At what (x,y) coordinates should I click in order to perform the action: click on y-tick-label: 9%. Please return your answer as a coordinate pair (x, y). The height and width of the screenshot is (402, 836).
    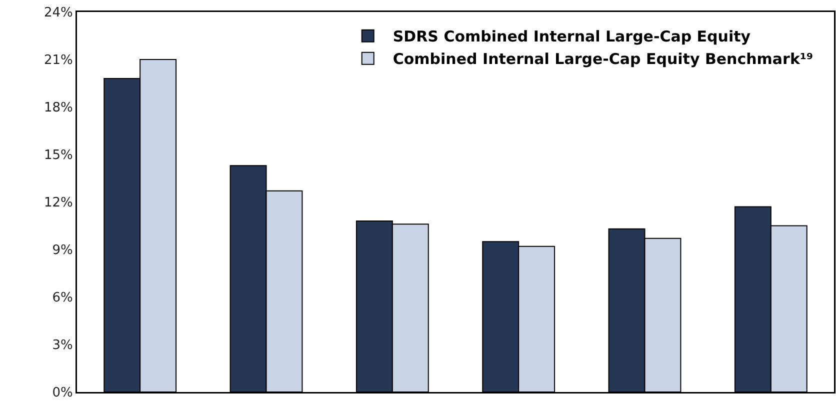
    Looking at the image, I should click on (62, 250).